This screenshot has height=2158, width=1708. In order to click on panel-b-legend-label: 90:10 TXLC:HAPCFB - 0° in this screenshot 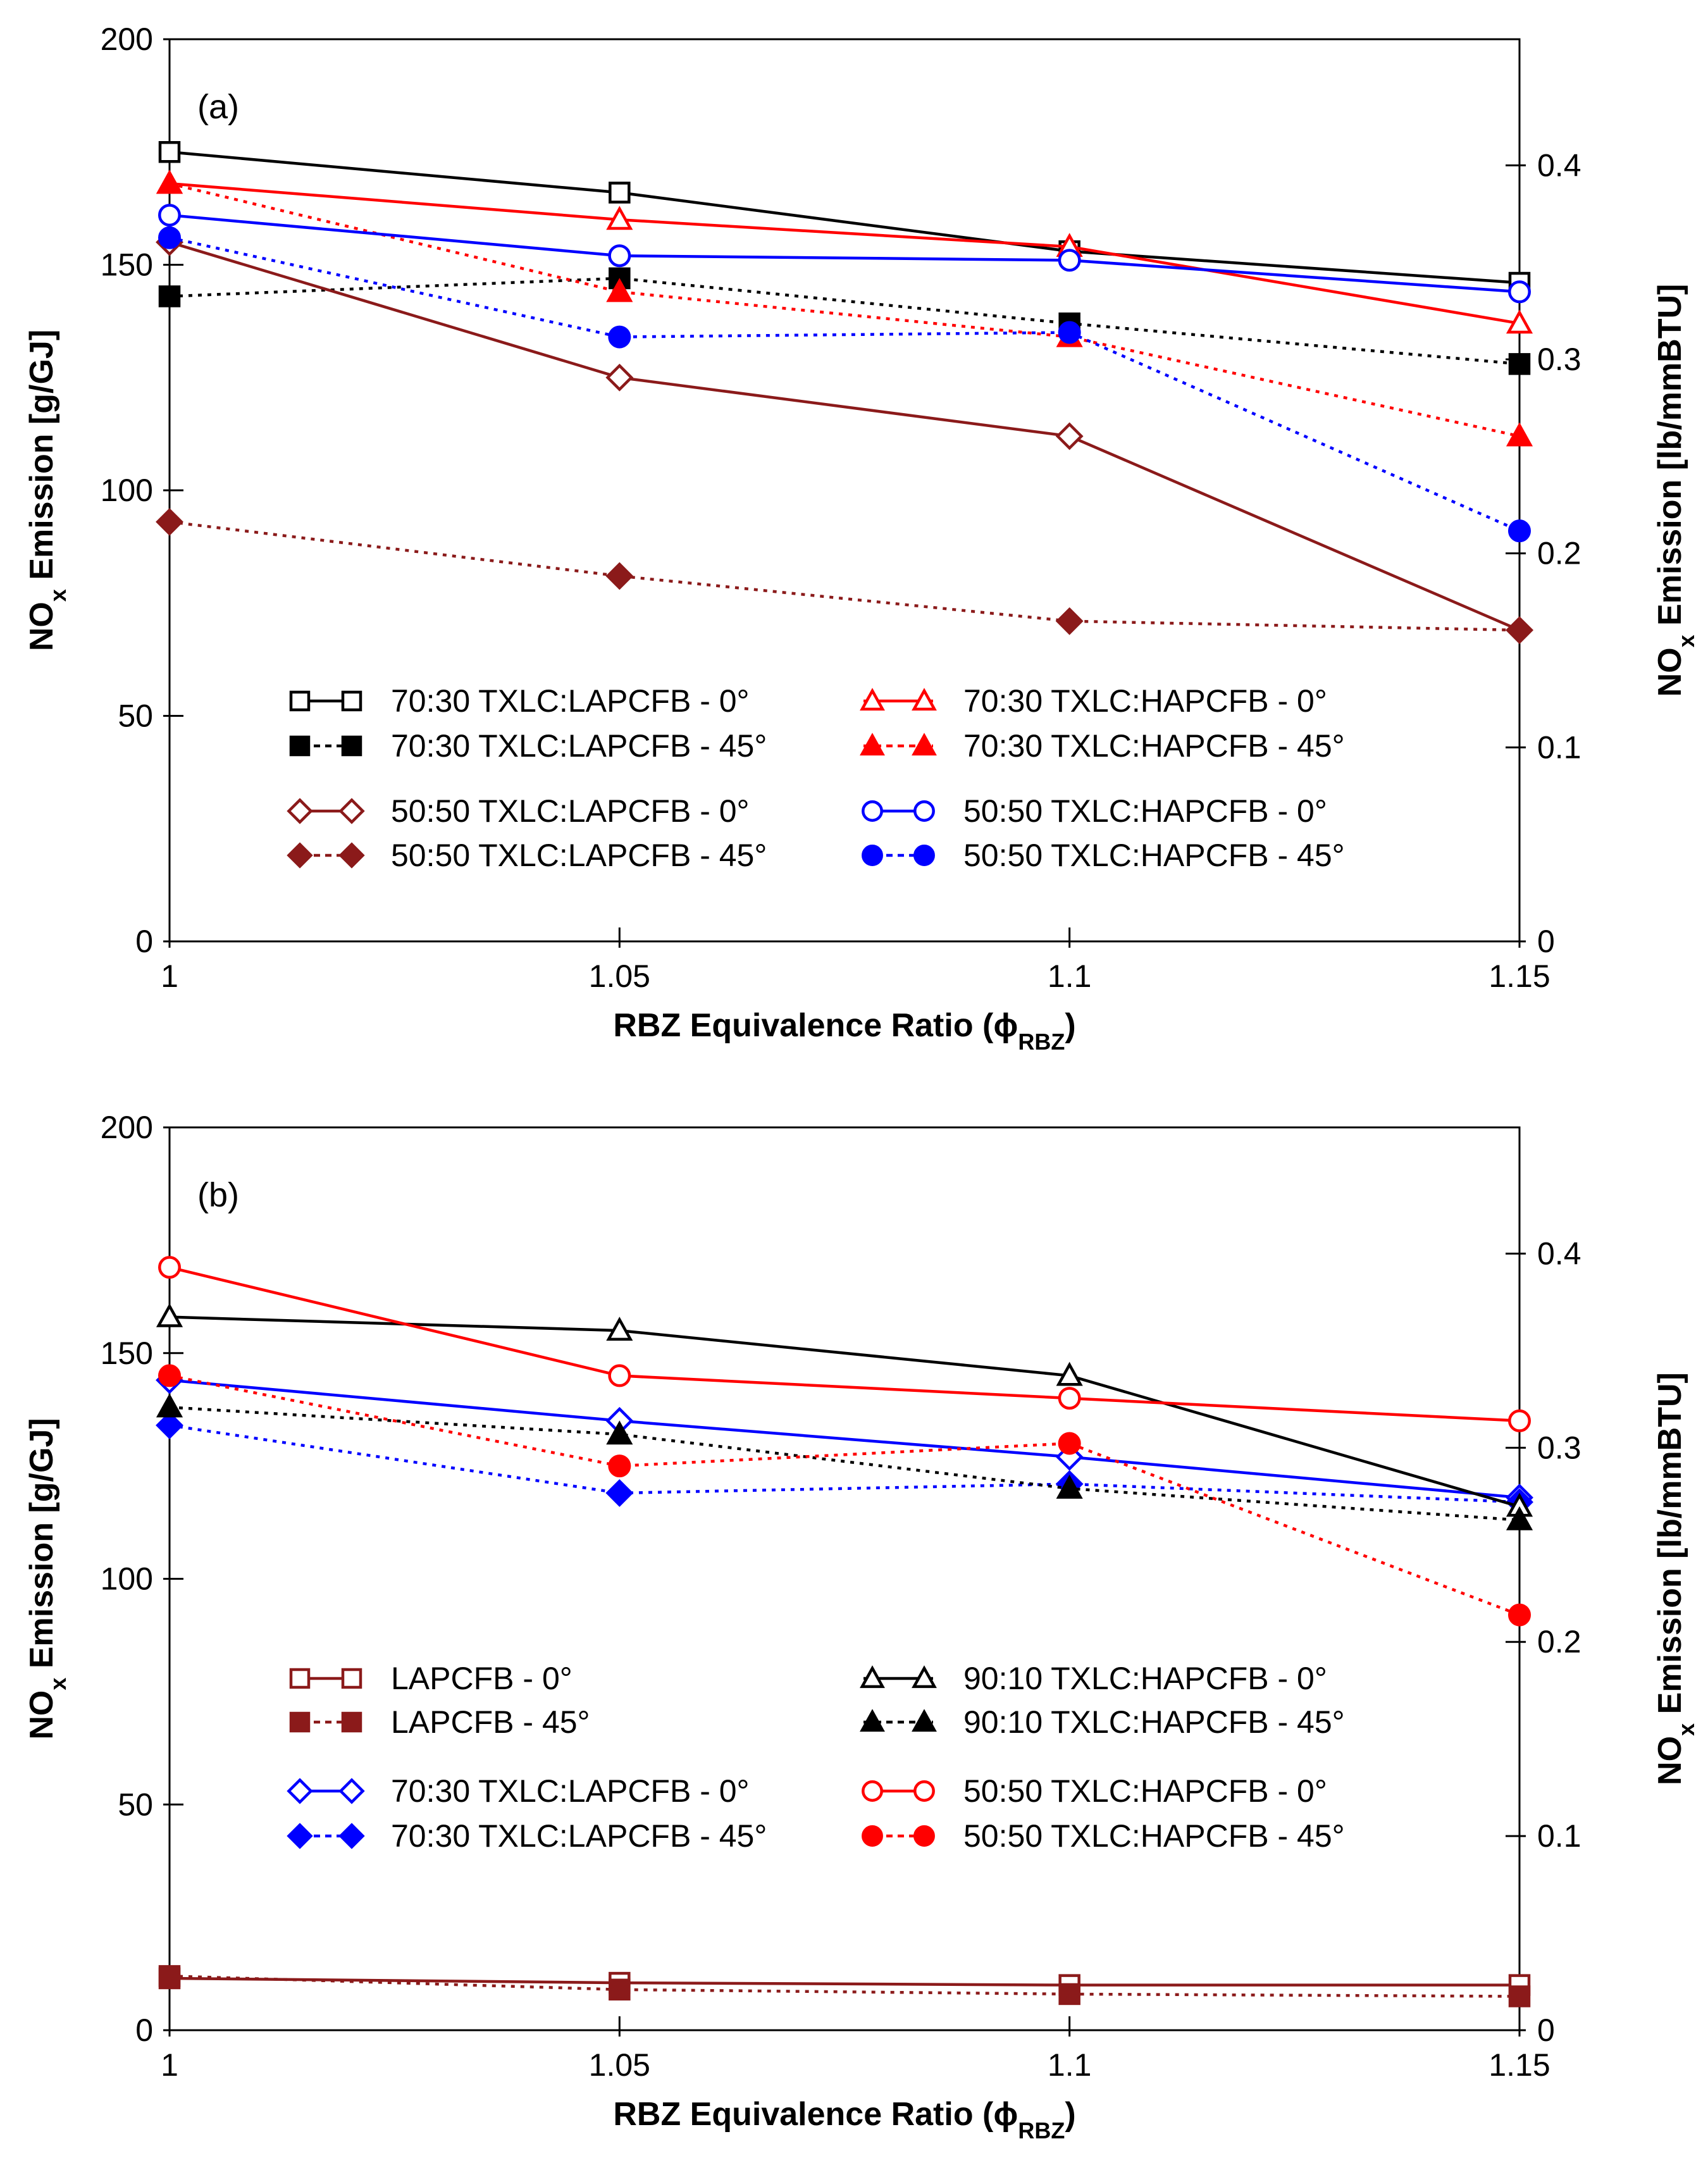, I will do `click(1145, 1678)`.